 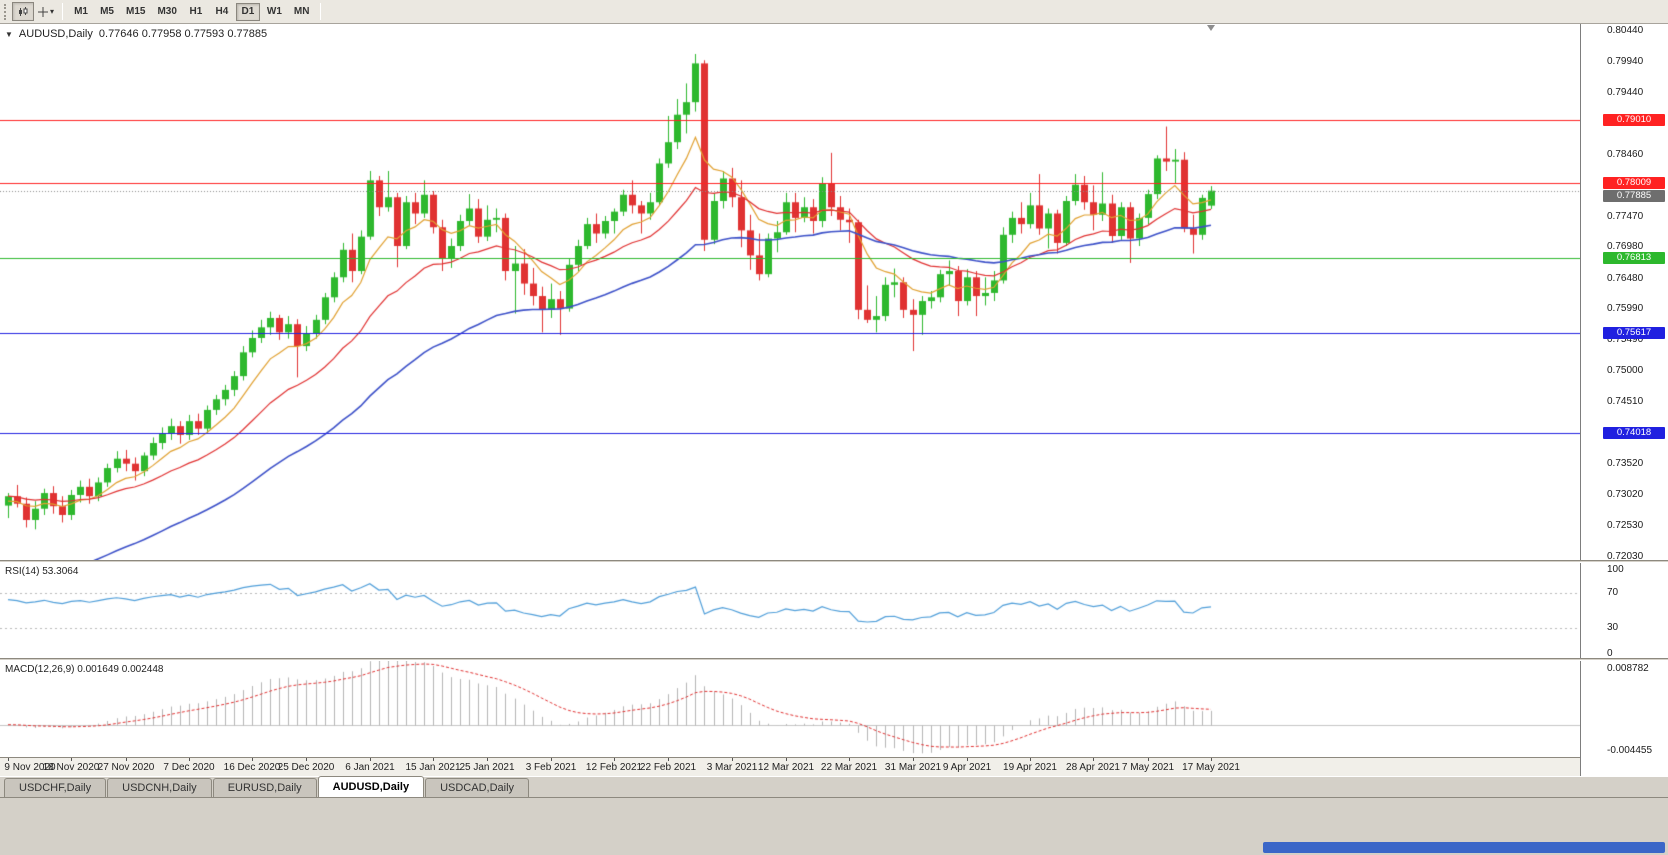 What do you see at coordinates (1625, 247) in the screenshot?
I see `price-axis-label: 0.76980` at bounding box center [1625, 247].